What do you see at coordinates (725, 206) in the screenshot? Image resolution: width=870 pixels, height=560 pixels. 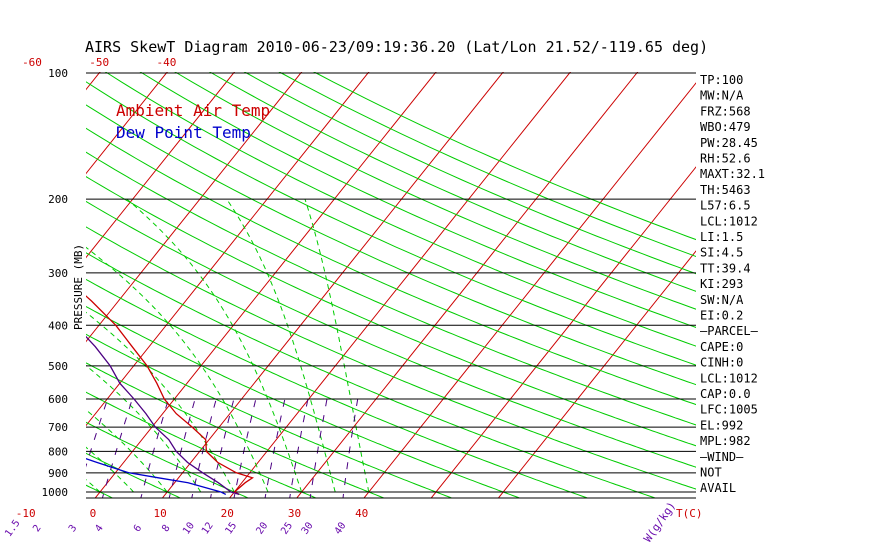 I see `index-label: L57:6.5` at bounding box center [725, 206].